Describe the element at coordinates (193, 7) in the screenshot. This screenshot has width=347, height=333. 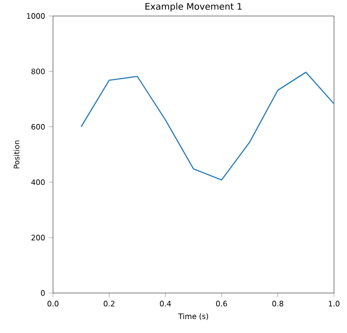
I see `chart-title: Example Movement 1` at that location.